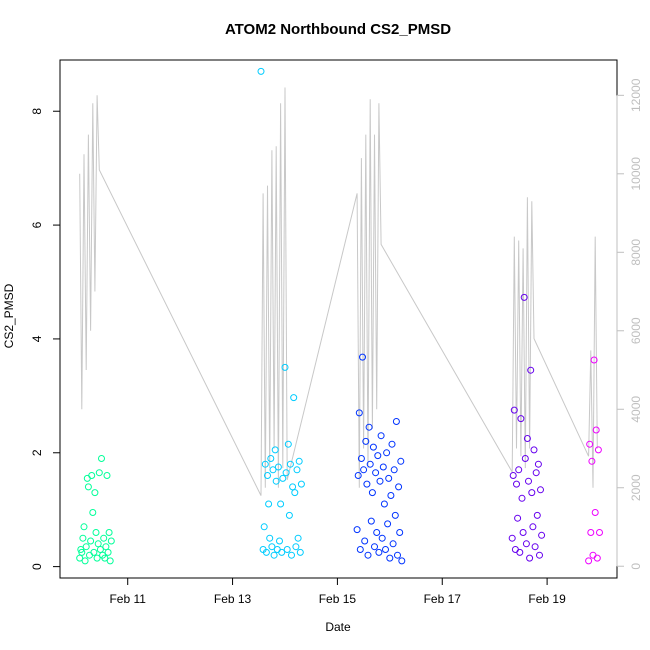 This screenshot has width=650, height=650. Describe the element at coordinates (338, 627) in the screenshot. I see `x-axis-label: Date` at that location.